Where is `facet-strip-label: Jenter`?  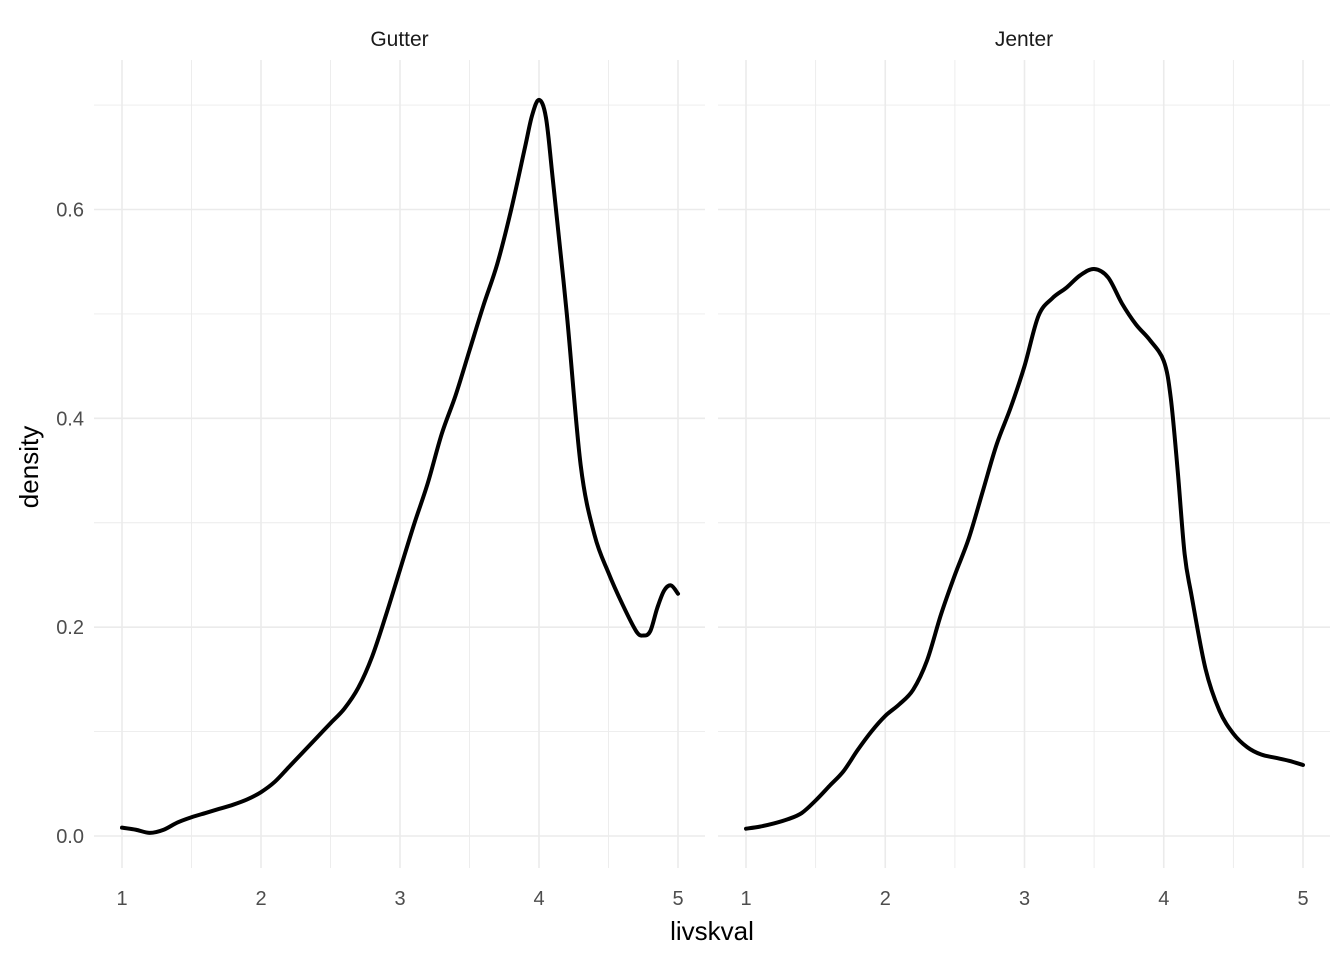 facet-strip-label: Jenter is located at coordinates (1024, 39).